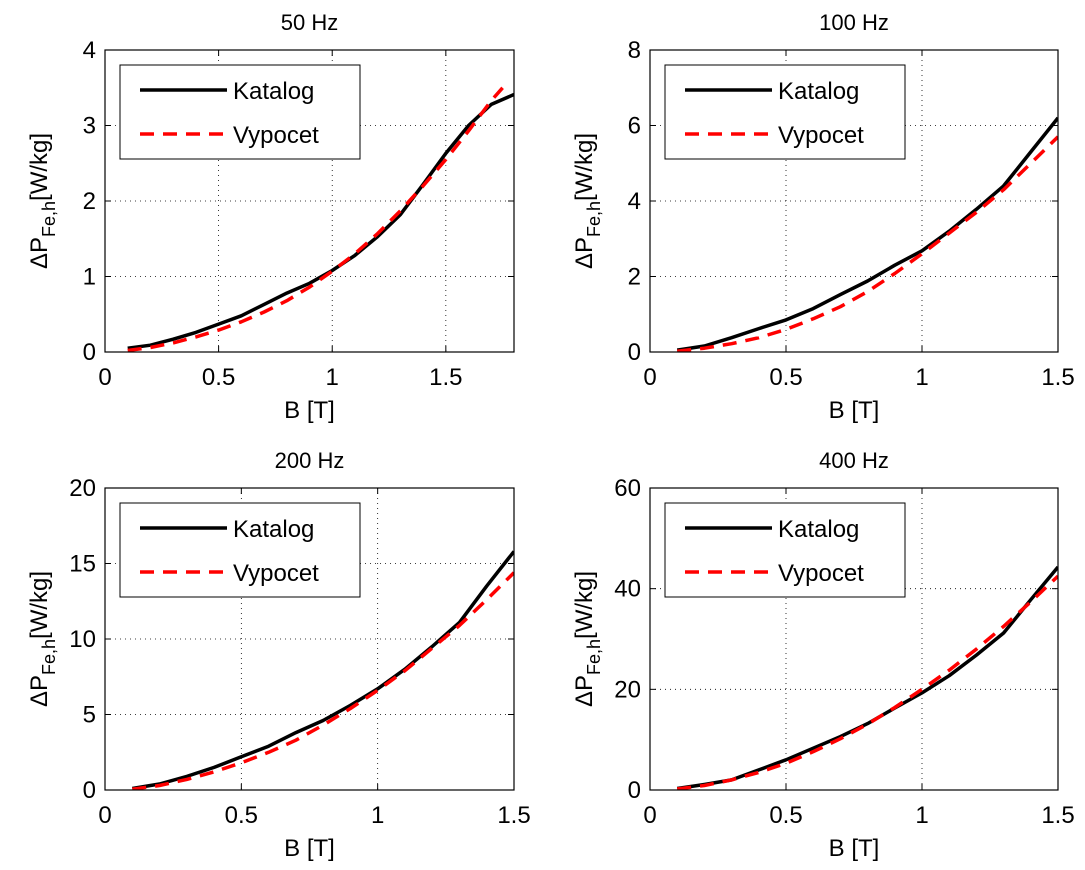 This screenshot has width=1085, height=870. Describe the element at coordinates (627, 488) in the screenshot. I see `y-tick-label: 60` at that location.